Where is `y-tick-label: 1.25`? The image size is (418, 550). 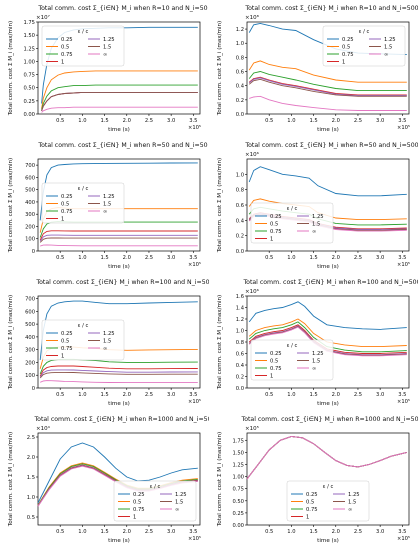
y-tick-label: 1.25 is located at coordinates (238, 465).